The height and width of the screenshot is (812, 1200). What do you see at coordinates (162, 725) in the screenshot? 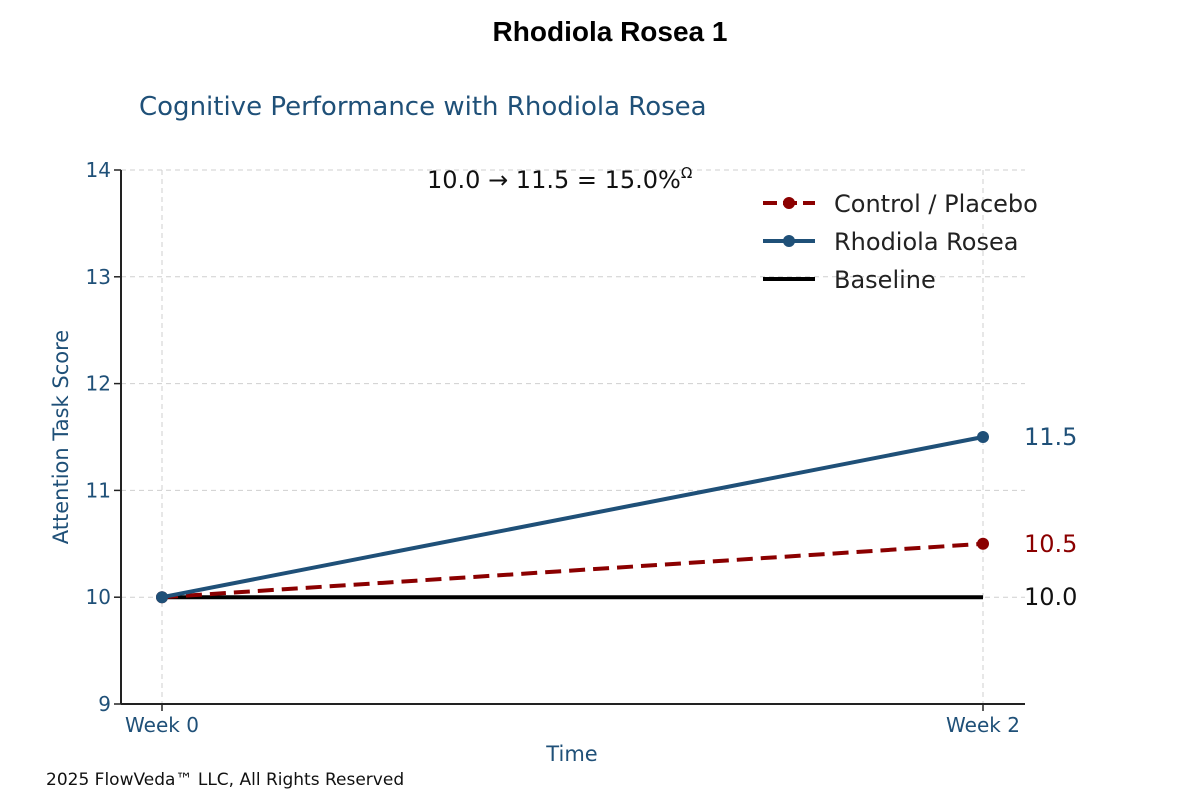
I see `x-tick-label: Week 0` at bounding box center [162, 725].